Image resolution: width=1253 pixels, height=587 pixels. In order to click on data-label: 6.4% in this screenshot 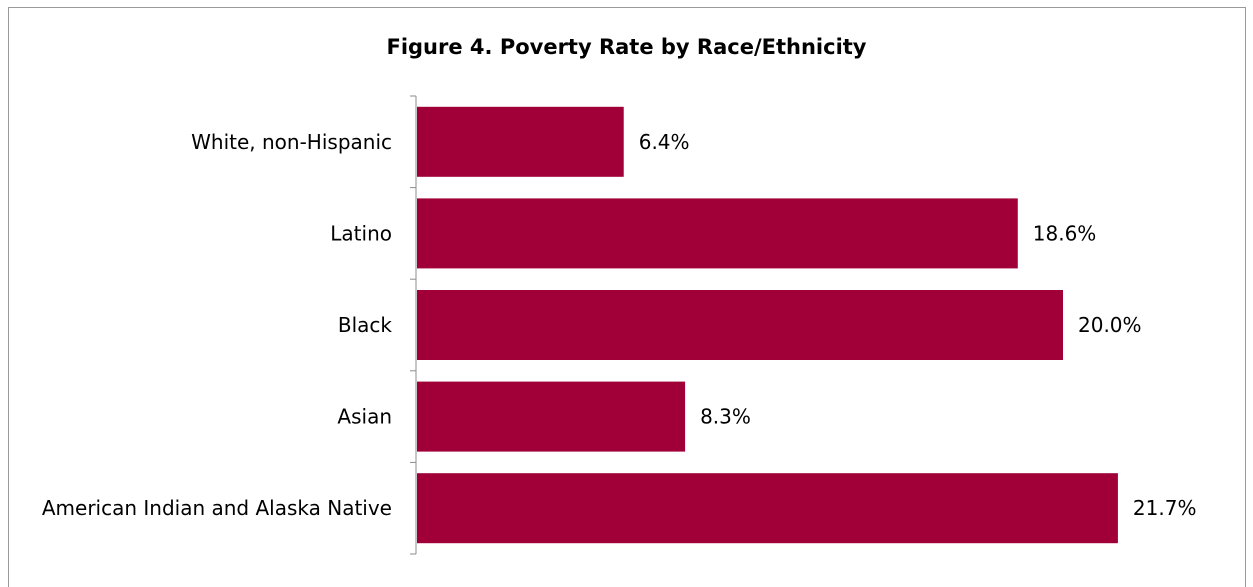, I will do `click(664, 142)`.